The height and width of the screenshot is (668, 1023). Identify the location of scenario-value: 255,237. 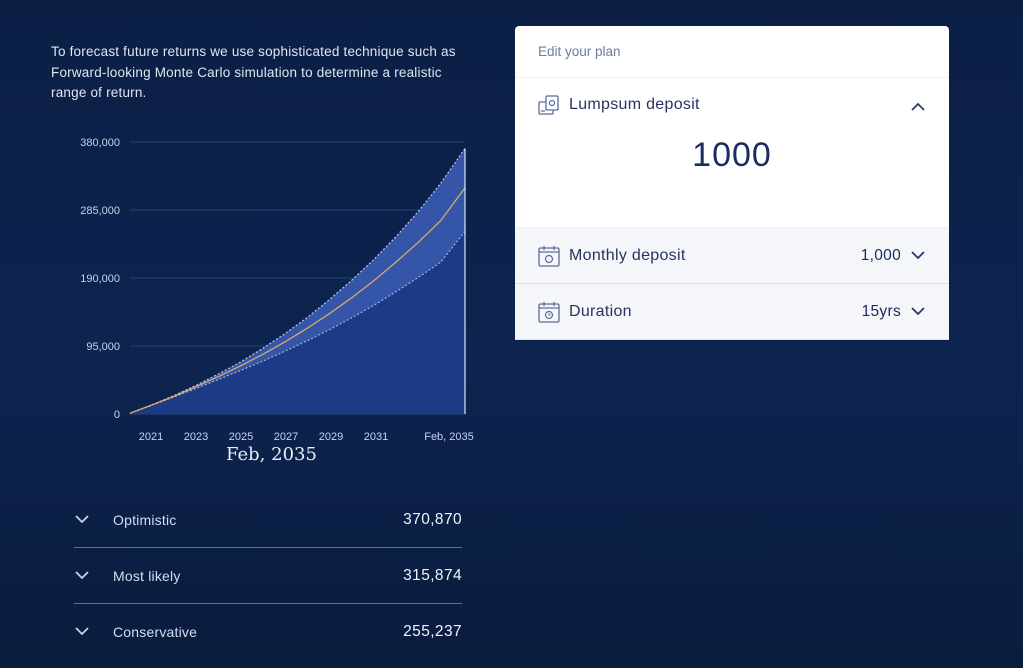
(432, 631).